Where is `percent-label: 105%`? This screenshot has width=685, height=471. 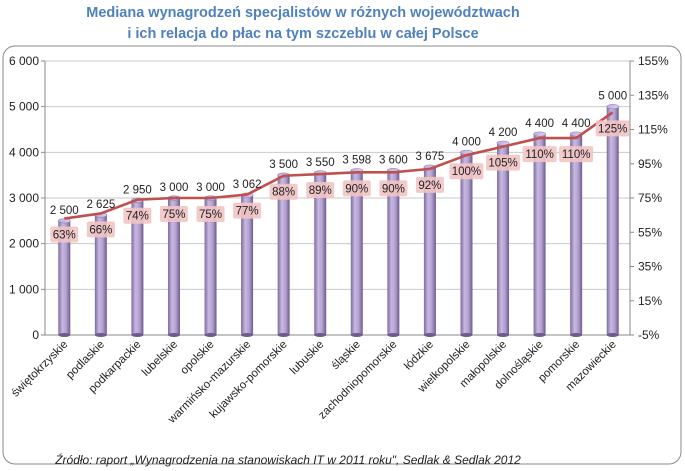 percent-label: 105% is located at coordinates (502, 164).